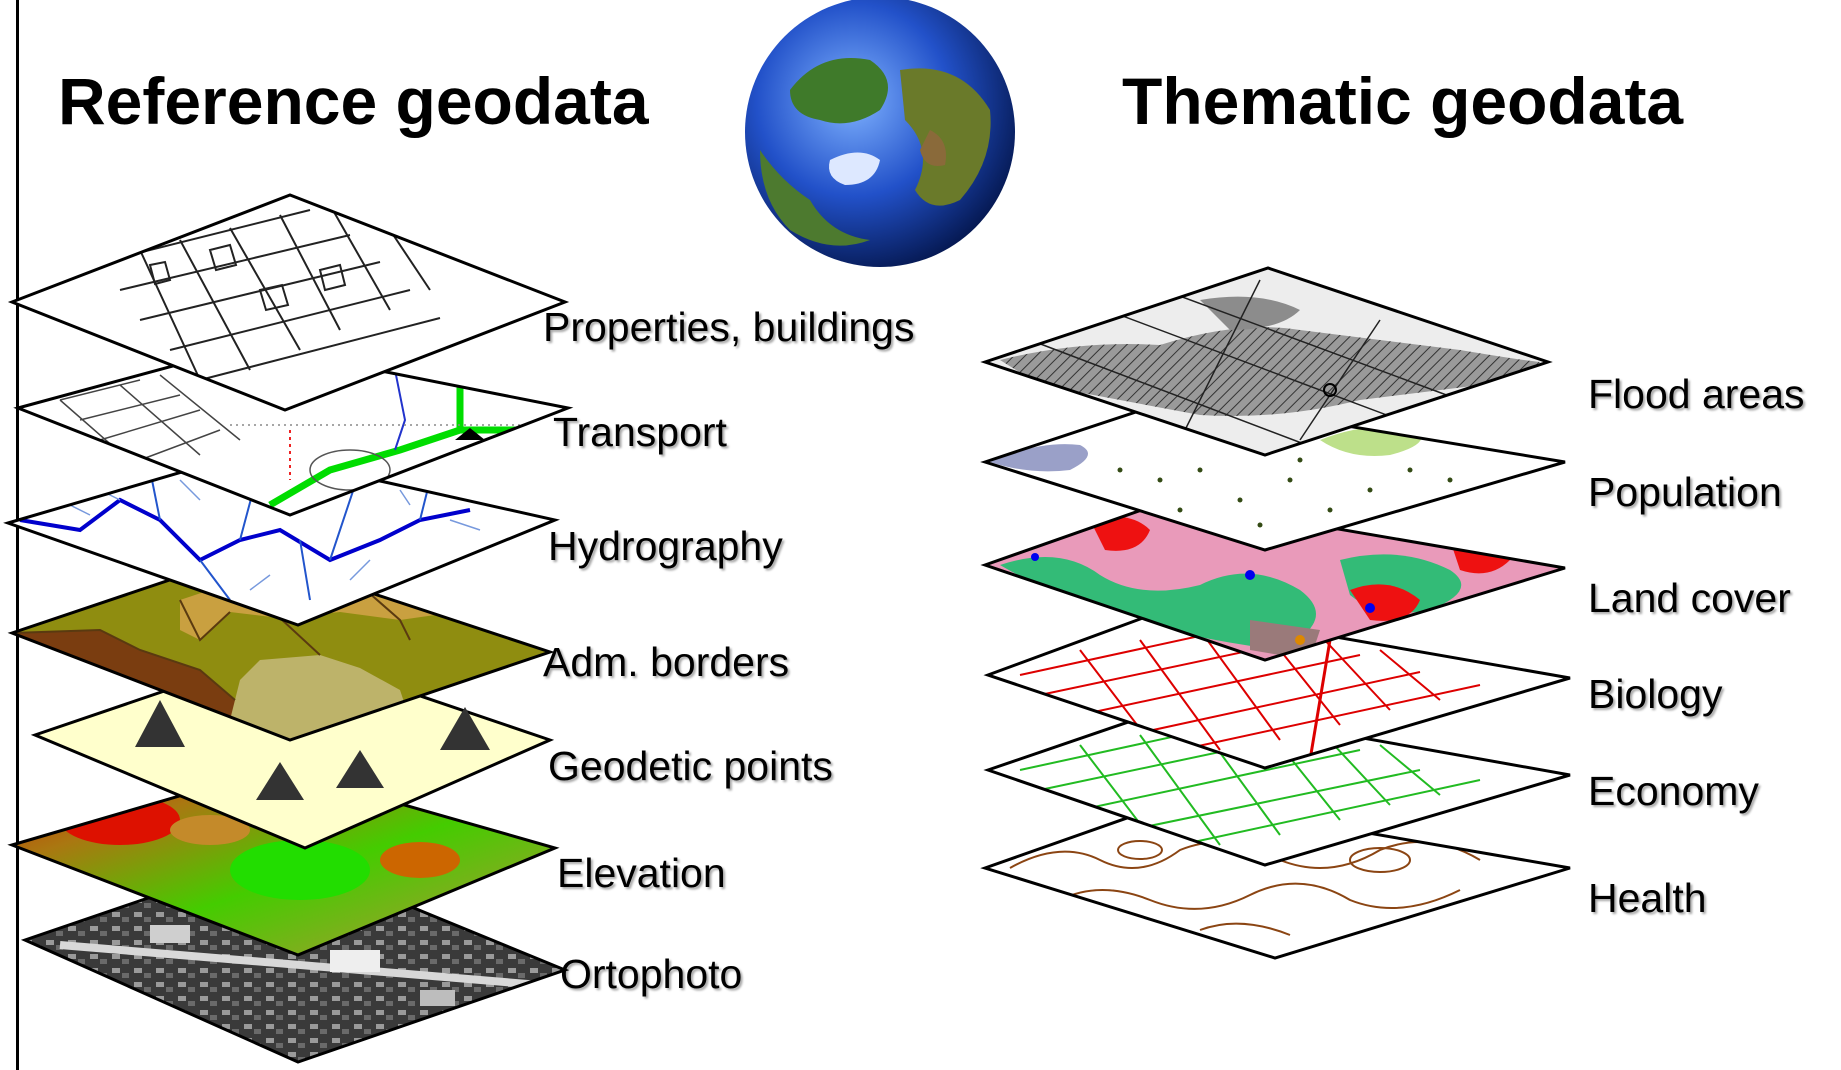 The image size is (1841, 1070). What do you see at coordinates (1277, 785) in the screenshot?
I see `economy-layer` at bounding box center [1277, 785].